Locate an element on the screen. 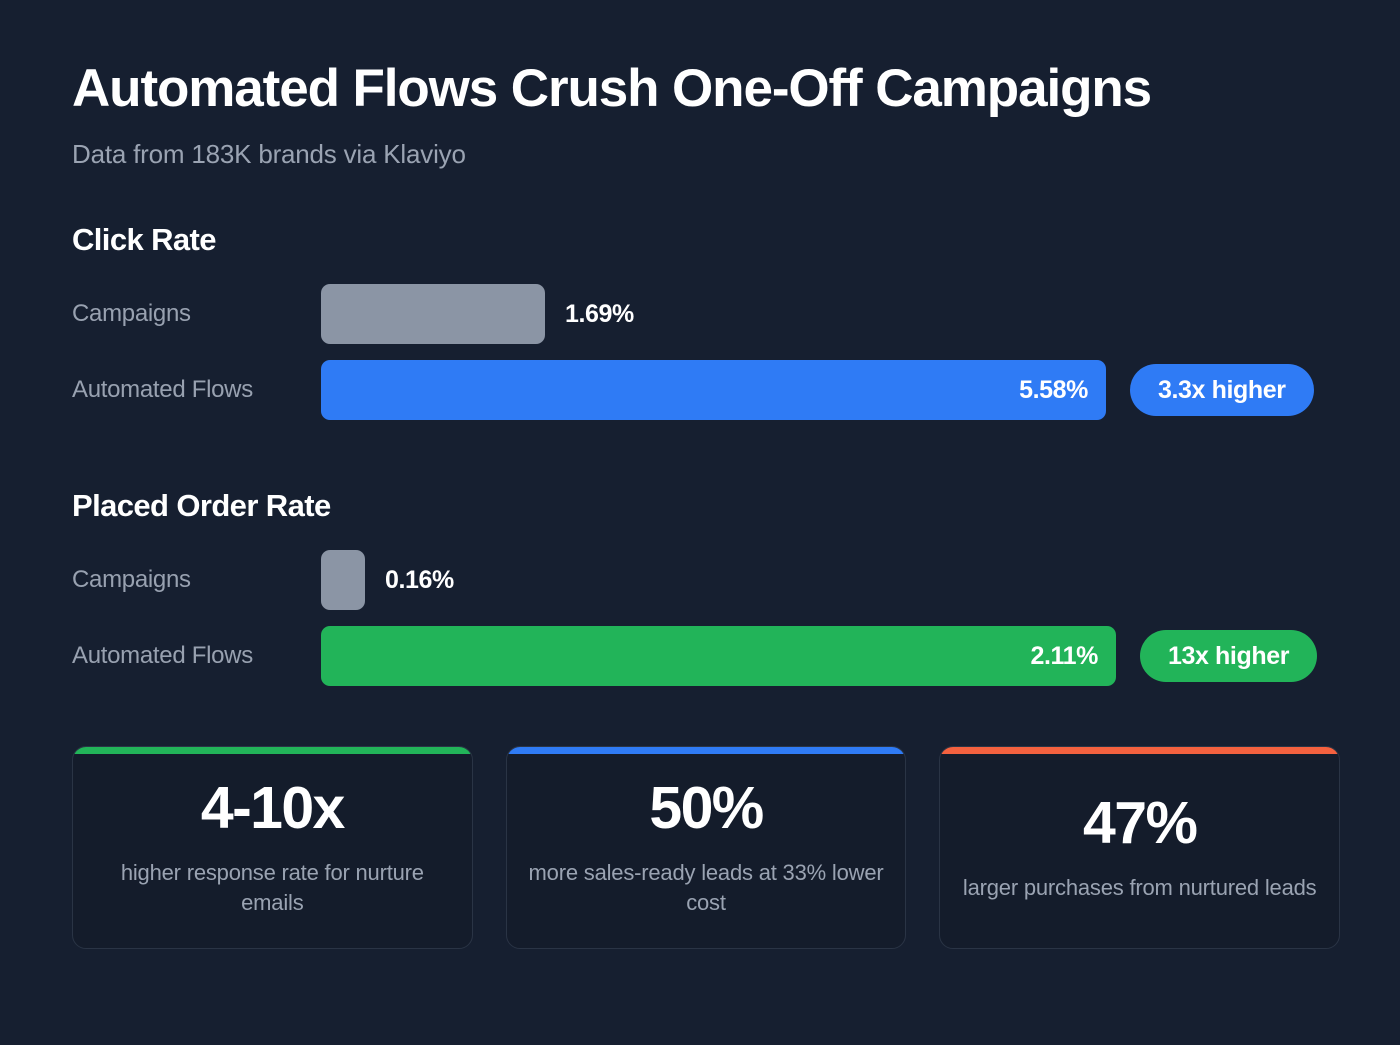 This screenshot has height=1045, width=1400. bar-row-flows-click: Automated Flows 5.58% 3.3x higher is located at coordinates (706, 390).